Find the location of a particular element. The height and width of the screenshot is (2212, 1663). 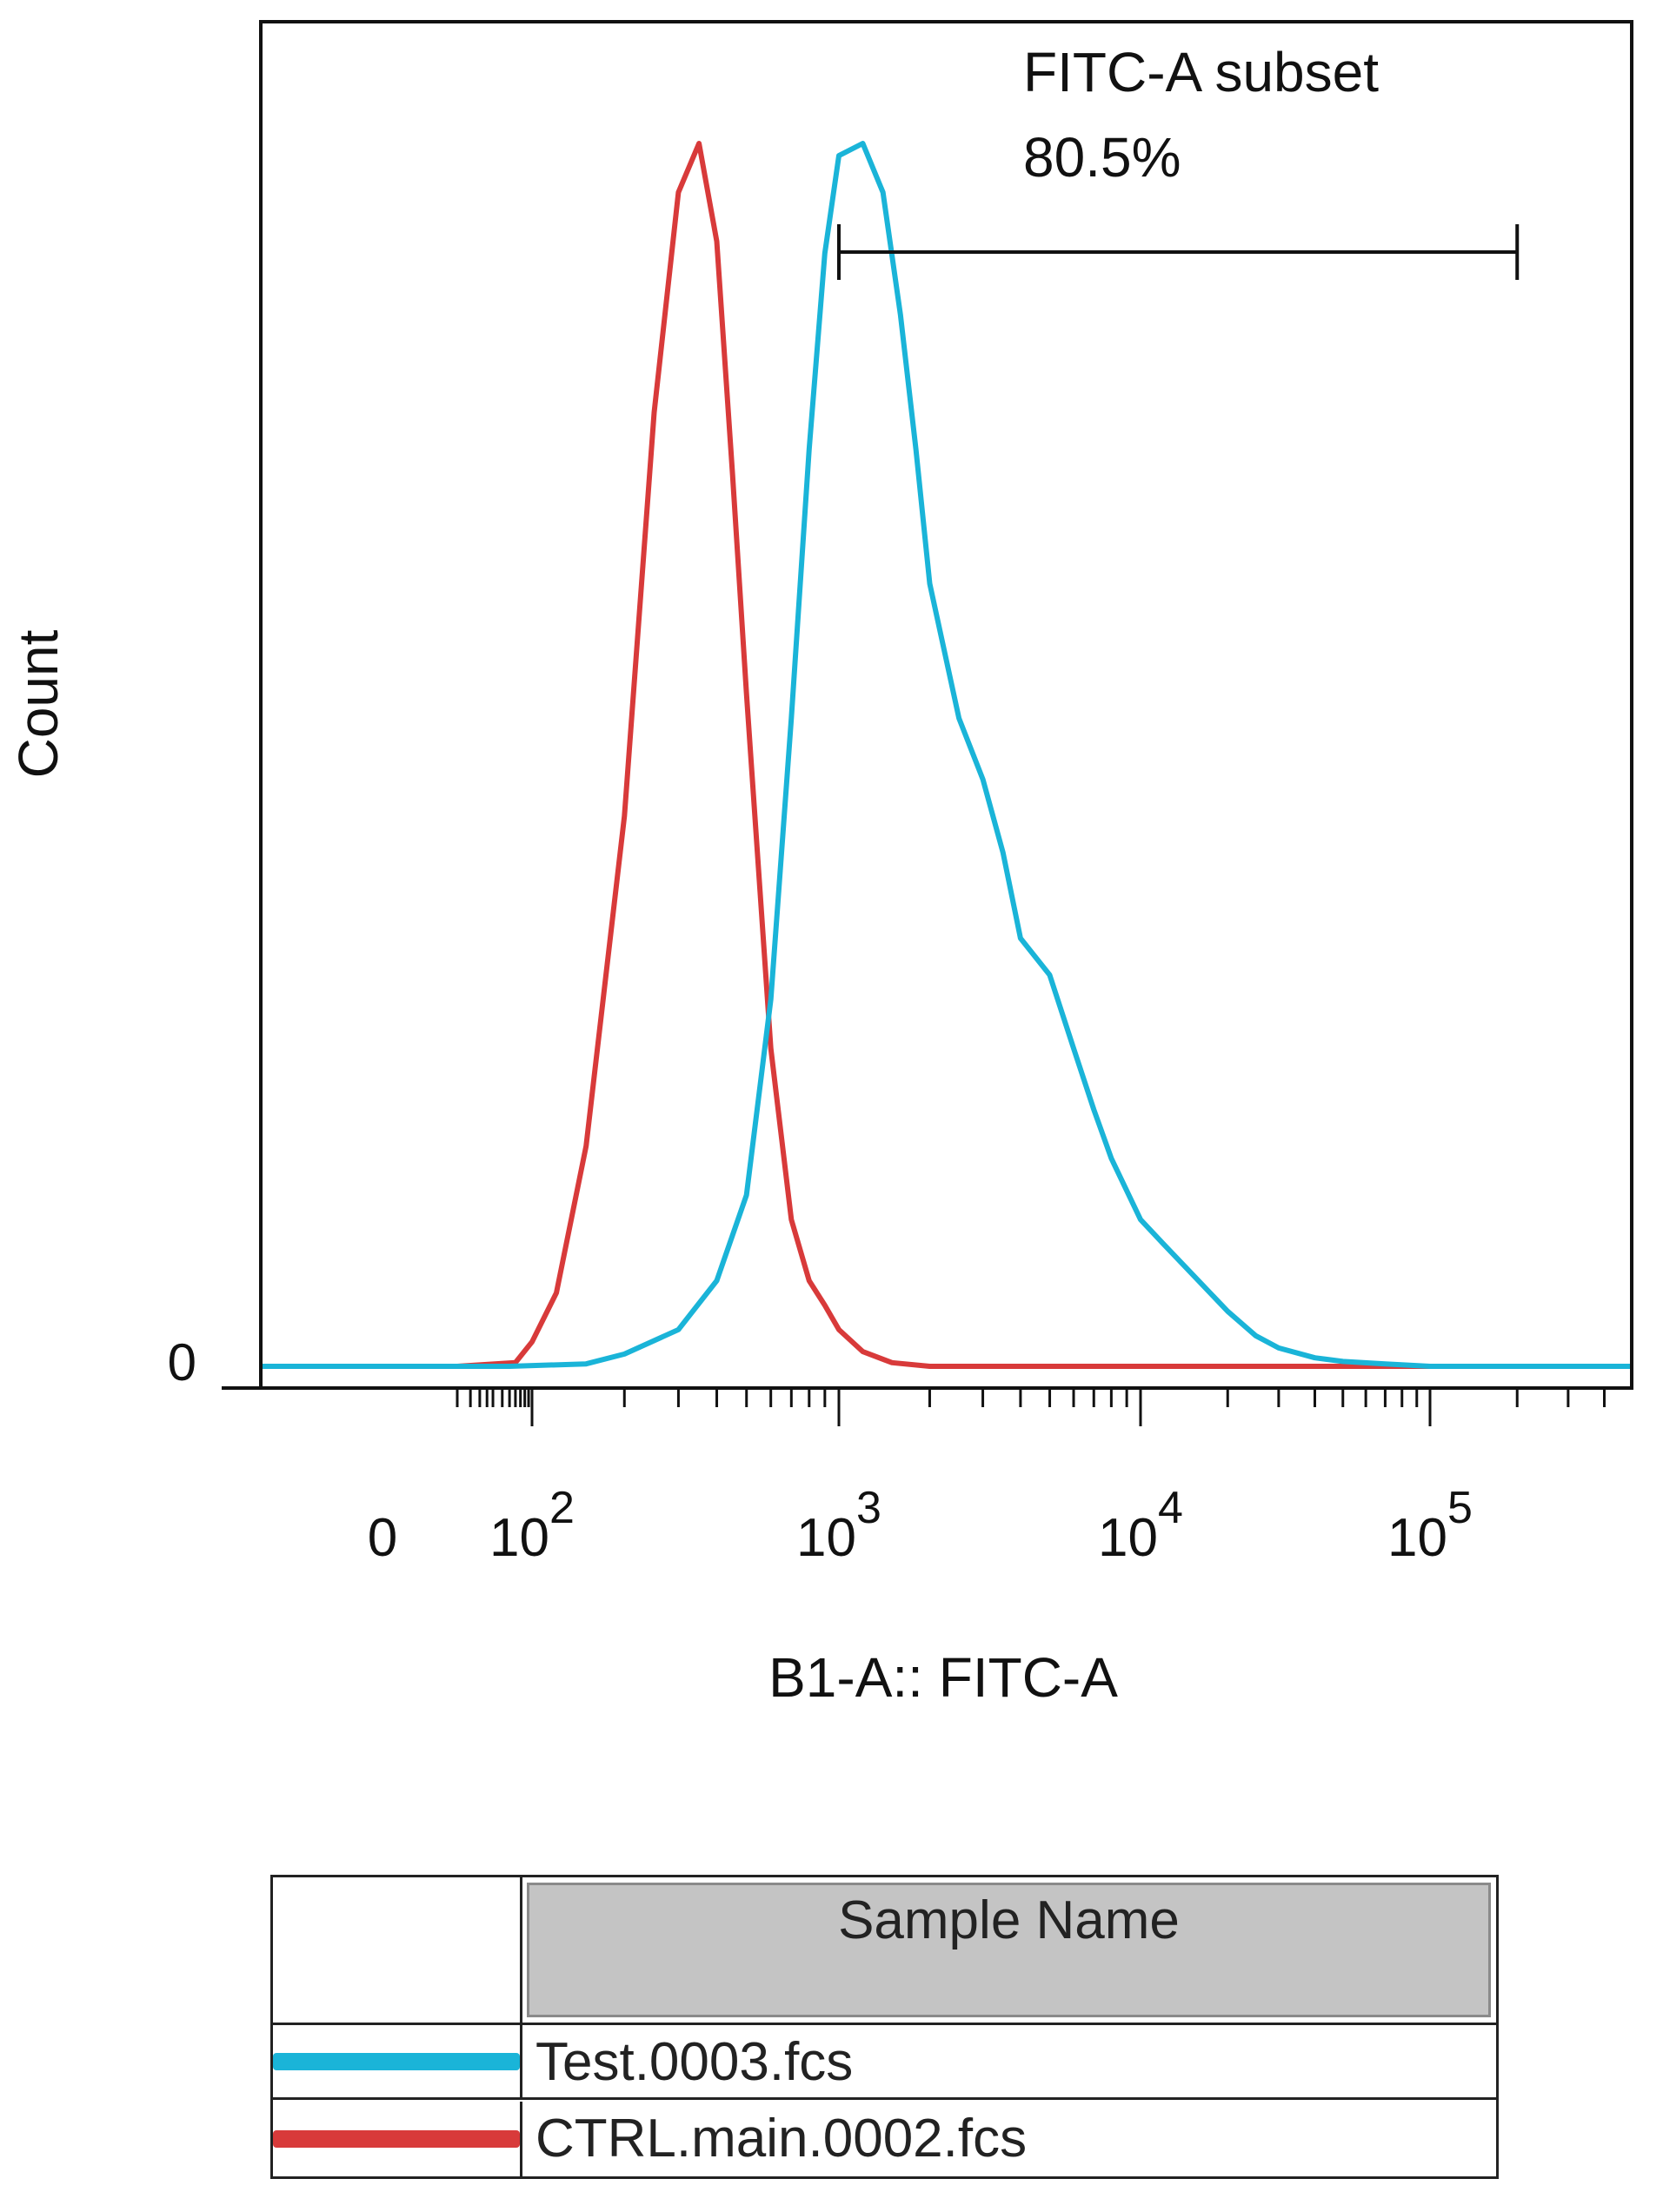

x-tick-label-1000-exp: 3 is located at coordinates (868, 1508).